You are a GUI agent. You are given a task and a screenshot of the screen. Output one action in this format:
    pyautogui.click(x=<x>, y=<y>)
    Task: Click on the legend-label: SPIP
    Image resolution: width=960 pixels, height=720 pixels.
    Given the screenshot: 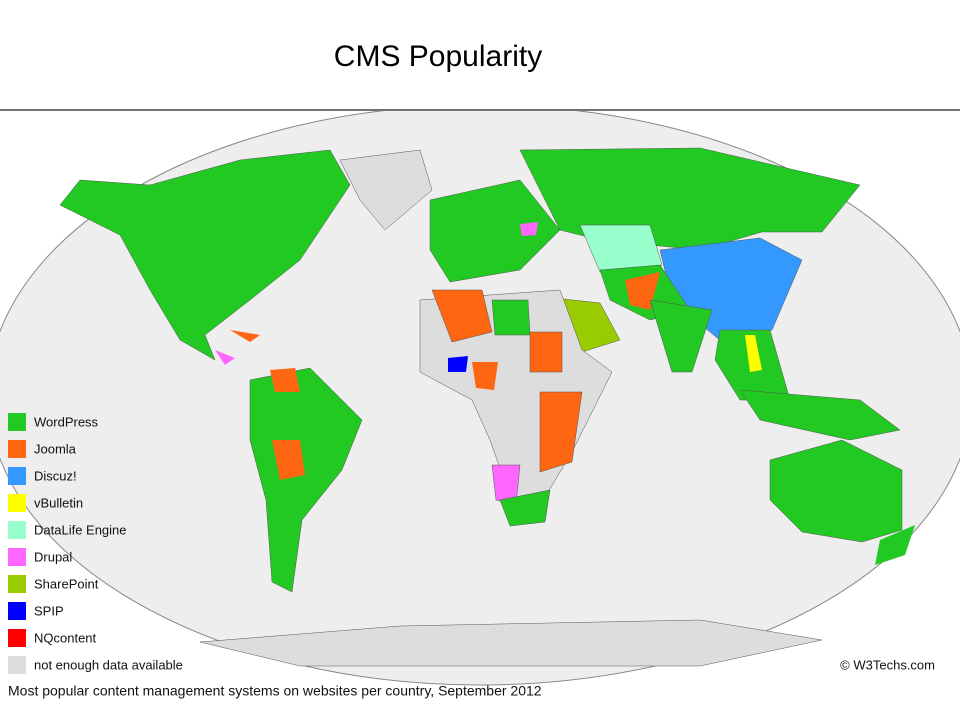 What is the action you would take?
    pyautogui.click(x=49, y=610)
    